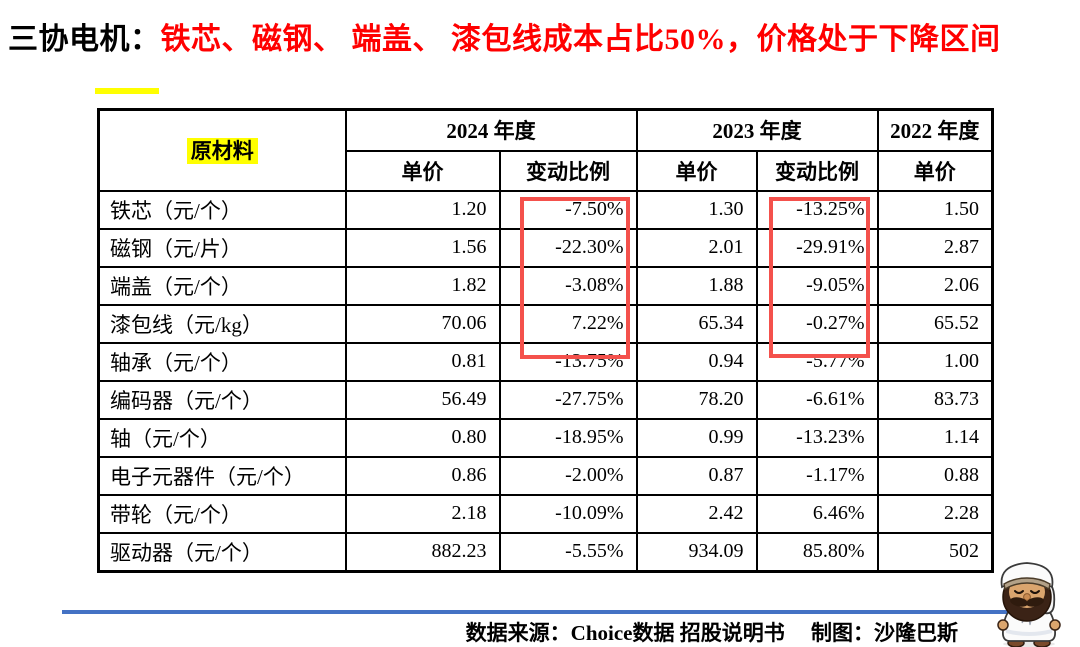 The height and width of the screenshot is (647, 1080). Describe the element at coordinates (568, 551) in the screenshot. I see `value-cell: -5.55%` at that location.